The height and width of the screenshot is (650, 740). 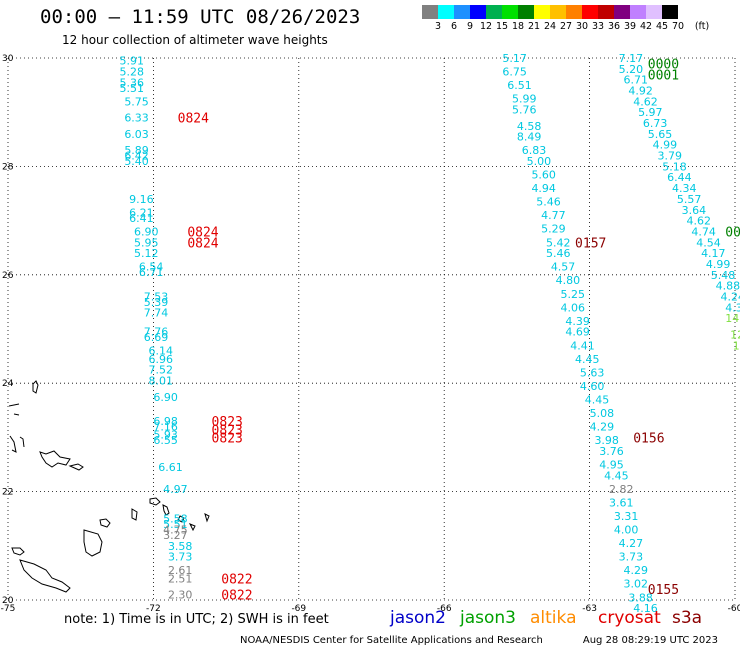 What do you see at coordinates (598, 26) in the screenshot?
I see `legend-label: 33` at bounding box center [598, 26].